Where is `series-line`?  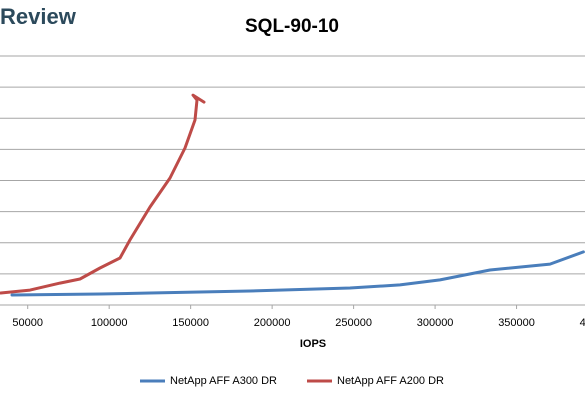
series-line is located at coordinates (297, 273).